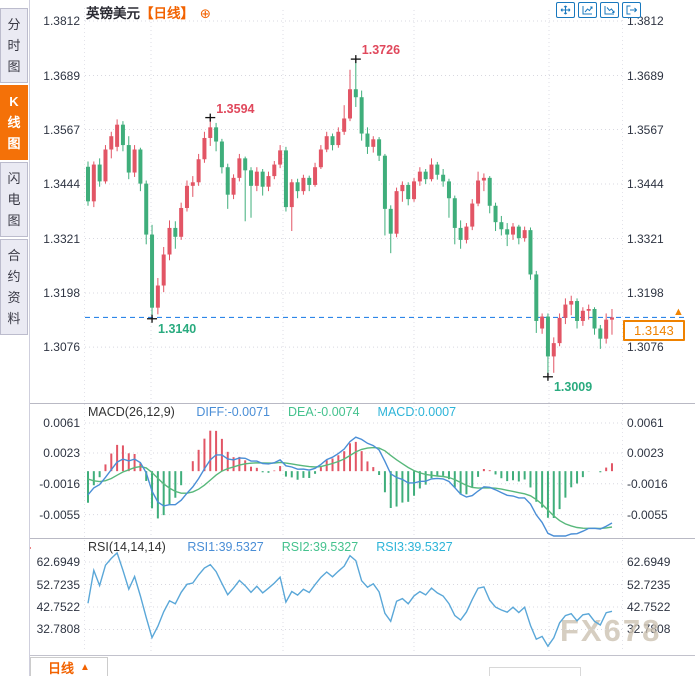 The image size is (695, 676). Describe the element at coordinates (177, 328) in the screenshot. I see `price-annotation: 1.3140` at that location.